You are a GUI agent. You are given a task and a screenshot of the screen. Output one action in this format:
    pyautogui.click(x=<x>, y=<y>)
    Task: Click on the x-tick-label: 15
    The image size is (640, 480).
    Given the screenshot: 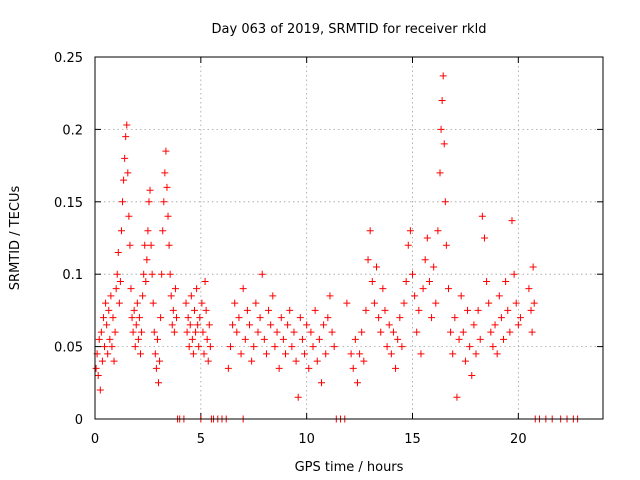 What is the action you would take?
    pyautogui.click(x=412, y=439)
    